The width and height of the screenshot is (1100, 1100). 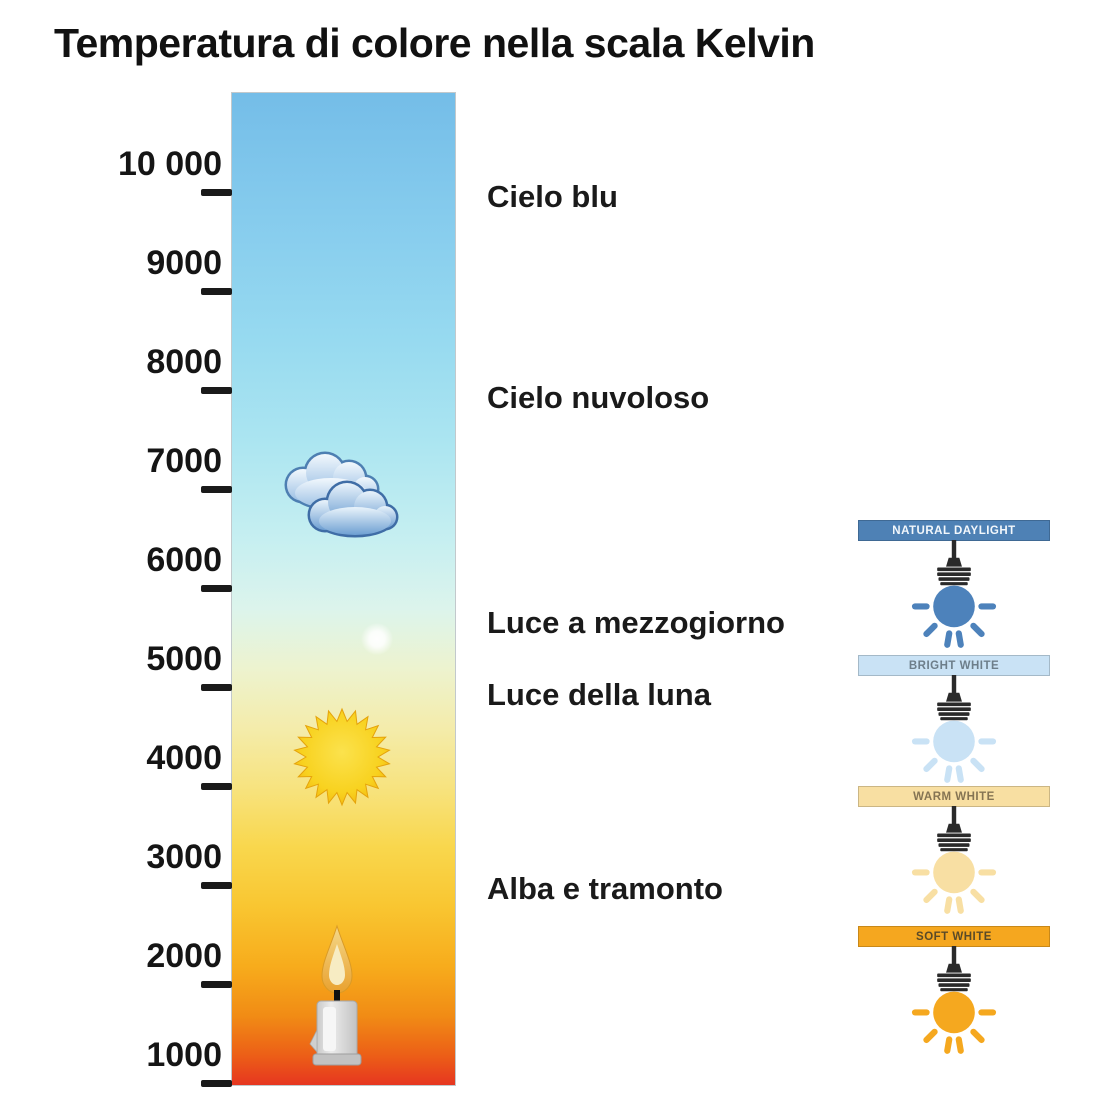 What do you see at coordinates (598, 397) in the screenshot?
I see `annotation-label: Cielo nuvoloso` at bounding box center [598, 397].